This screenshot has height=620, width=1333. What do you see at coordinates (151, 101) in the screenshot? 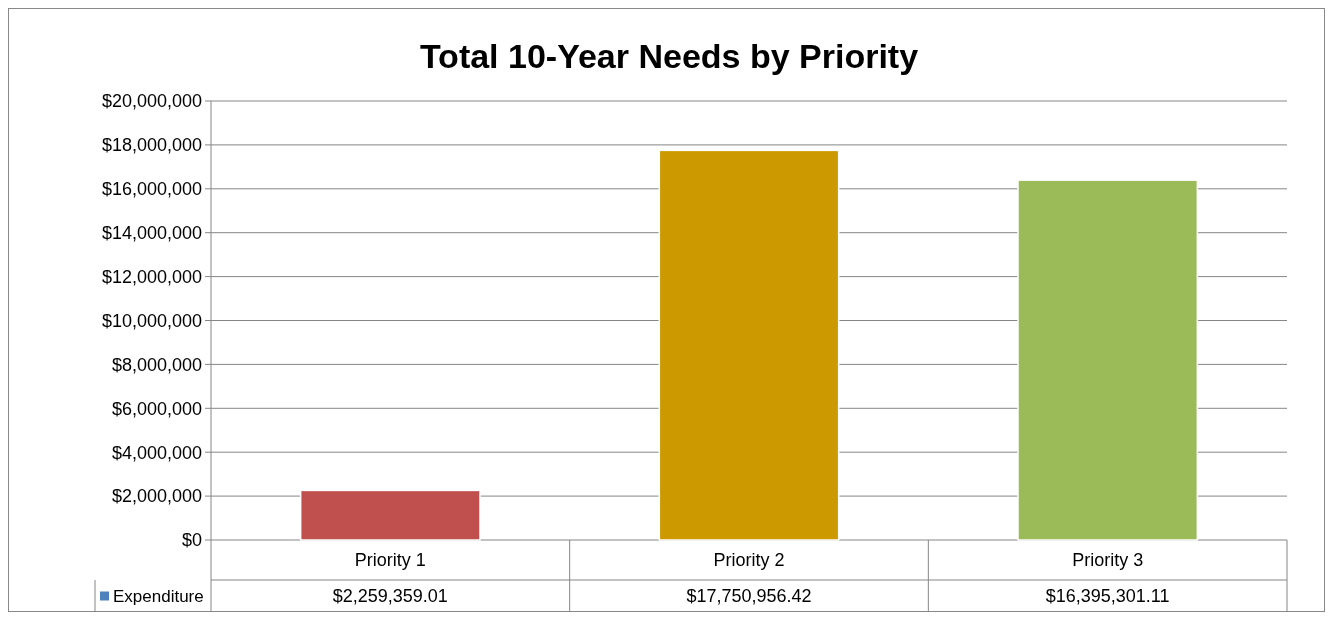
I see `y-tick-label: $20,000,000` at bounding box center [151, 101].